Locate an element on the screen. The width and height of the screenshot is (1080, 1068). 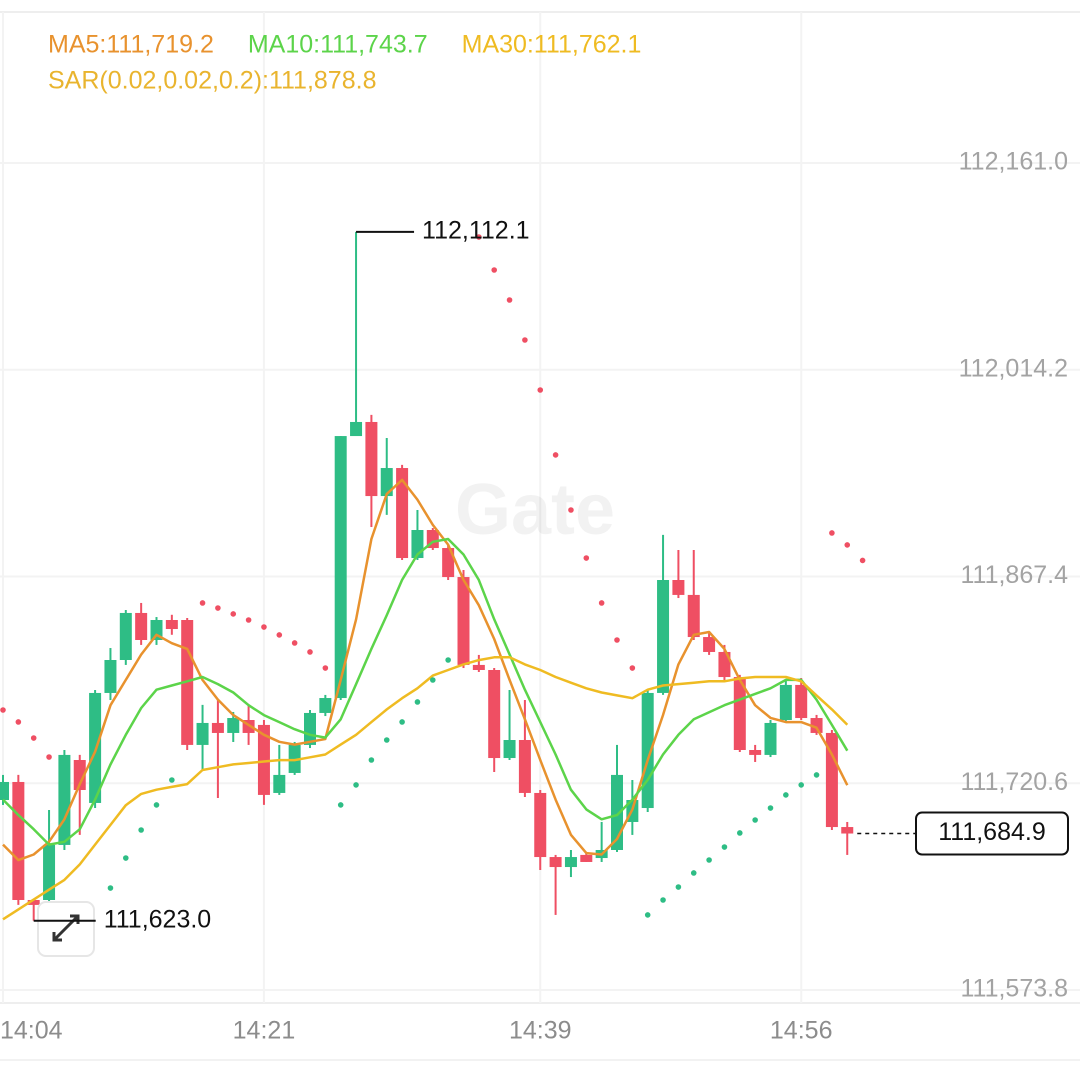
y-tick-label: 112,014.2 is located at coordinates (1013, 368).